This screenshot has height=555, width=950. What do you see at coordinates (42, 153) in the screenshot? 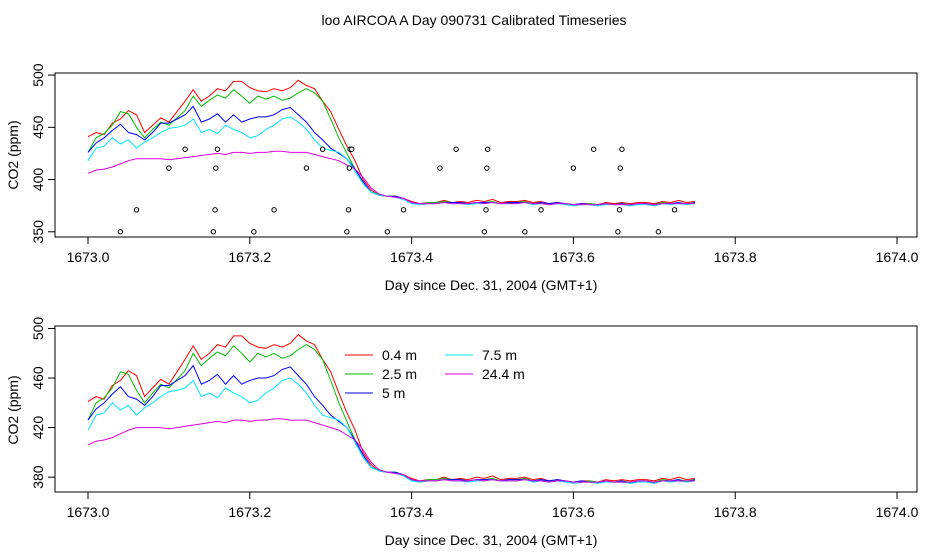
I see `y-ticks: 350 400 450 500` at bounding box center [42, 153].